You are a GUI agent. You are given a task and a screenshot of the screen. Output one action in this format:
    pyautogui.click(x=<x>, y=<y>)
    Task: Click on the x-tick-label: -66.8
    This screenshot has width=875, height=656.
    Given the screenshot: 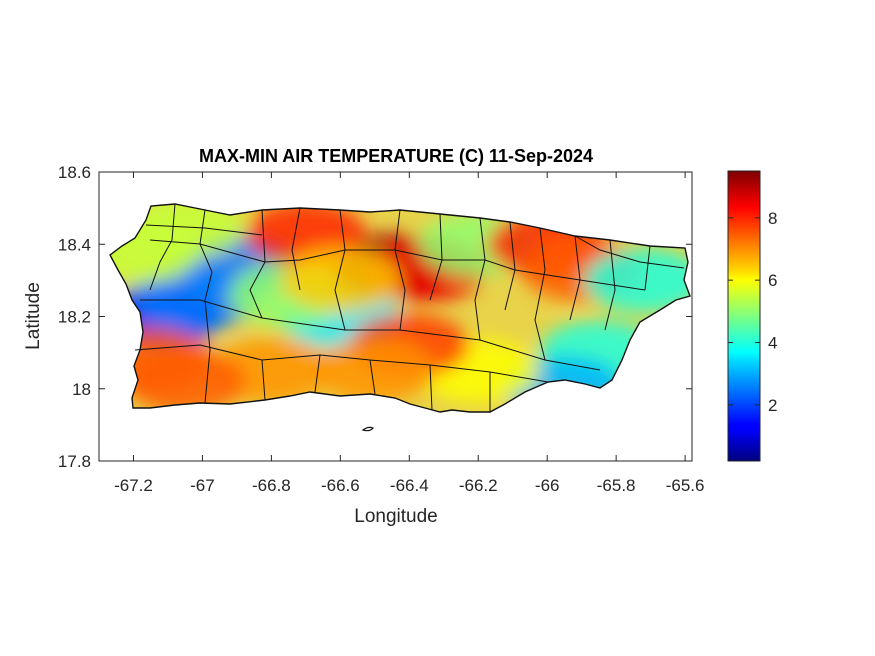 What is the action you would take?
    pyautogui.click(x=271, y=485)
    